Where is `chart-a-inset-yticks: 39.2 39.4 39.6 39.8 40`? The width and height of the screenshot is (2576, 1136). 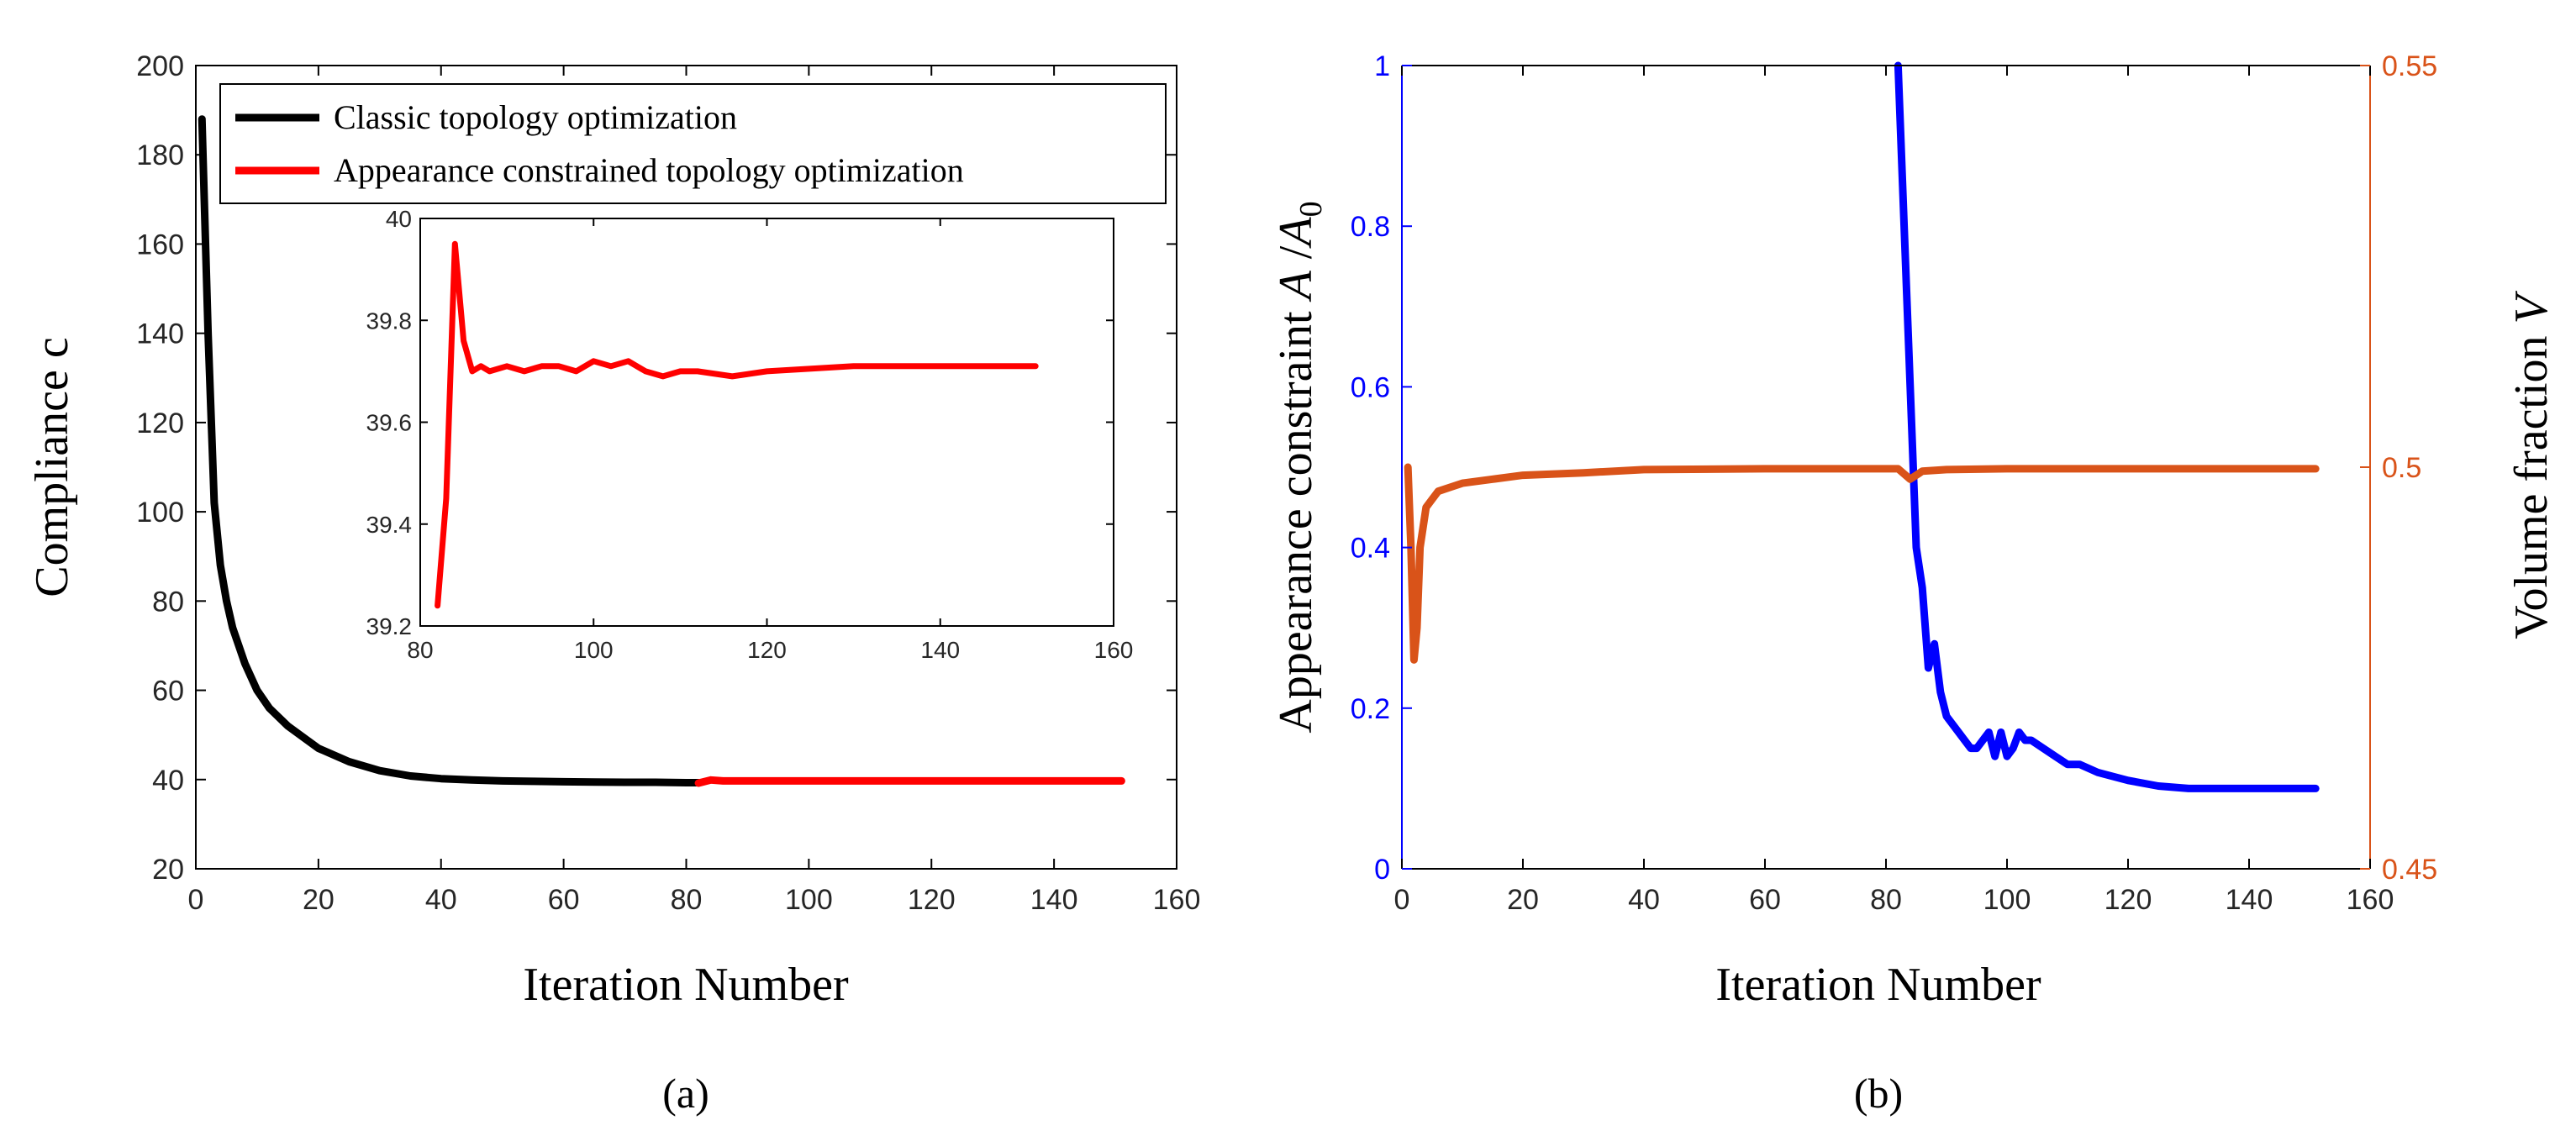
chart-a-inset-yticks: 39.2 39.4 39.6 39.8 40 is located at coordinates (740, 422).